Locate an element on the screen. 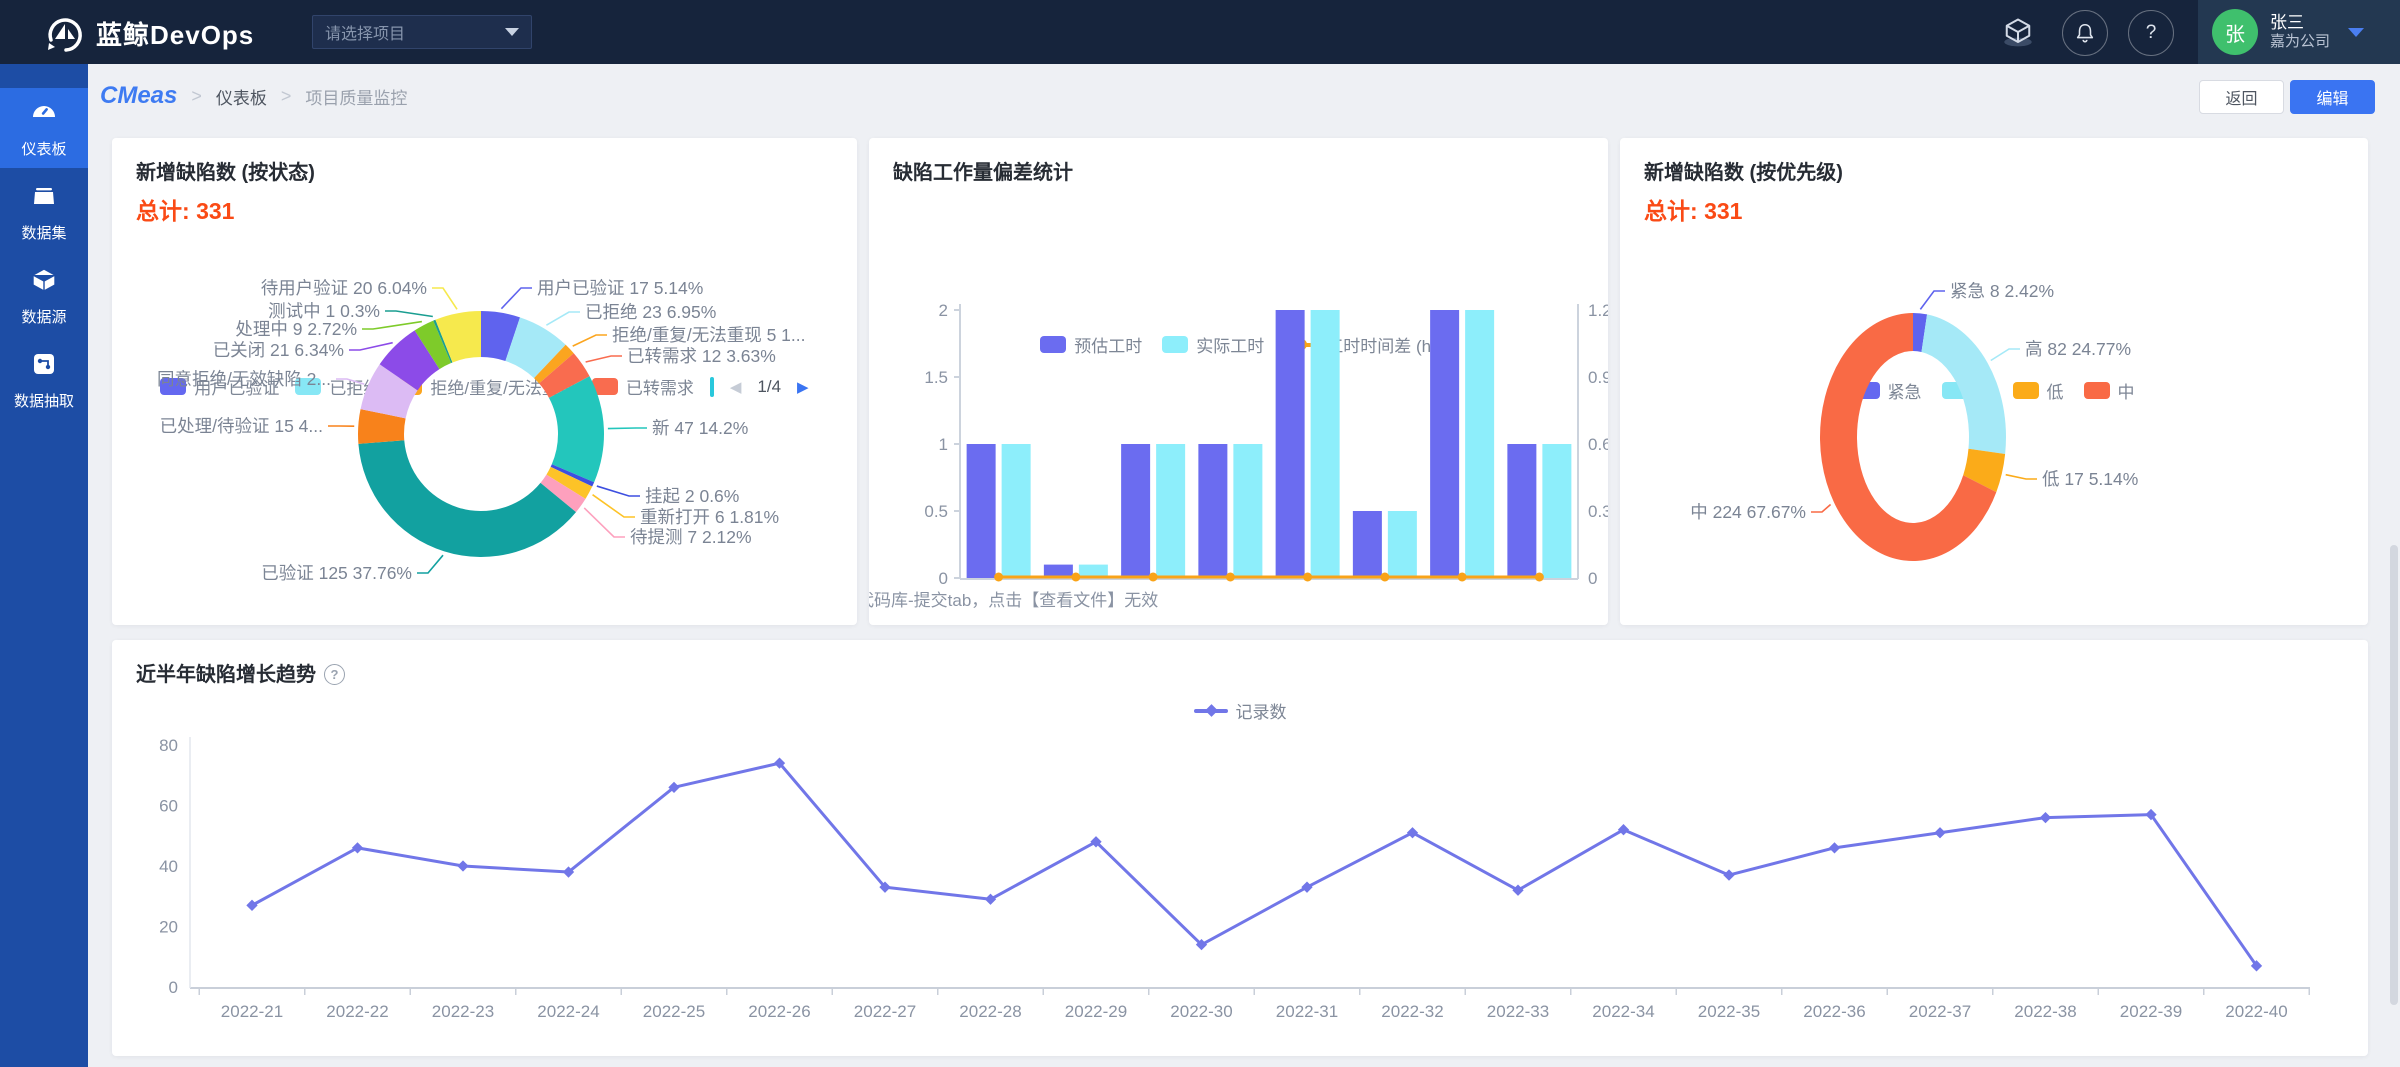 This screenshot has width=2400, height=1067. left-axis-tick-label: 0.5 is located at coordinates (936, 511).